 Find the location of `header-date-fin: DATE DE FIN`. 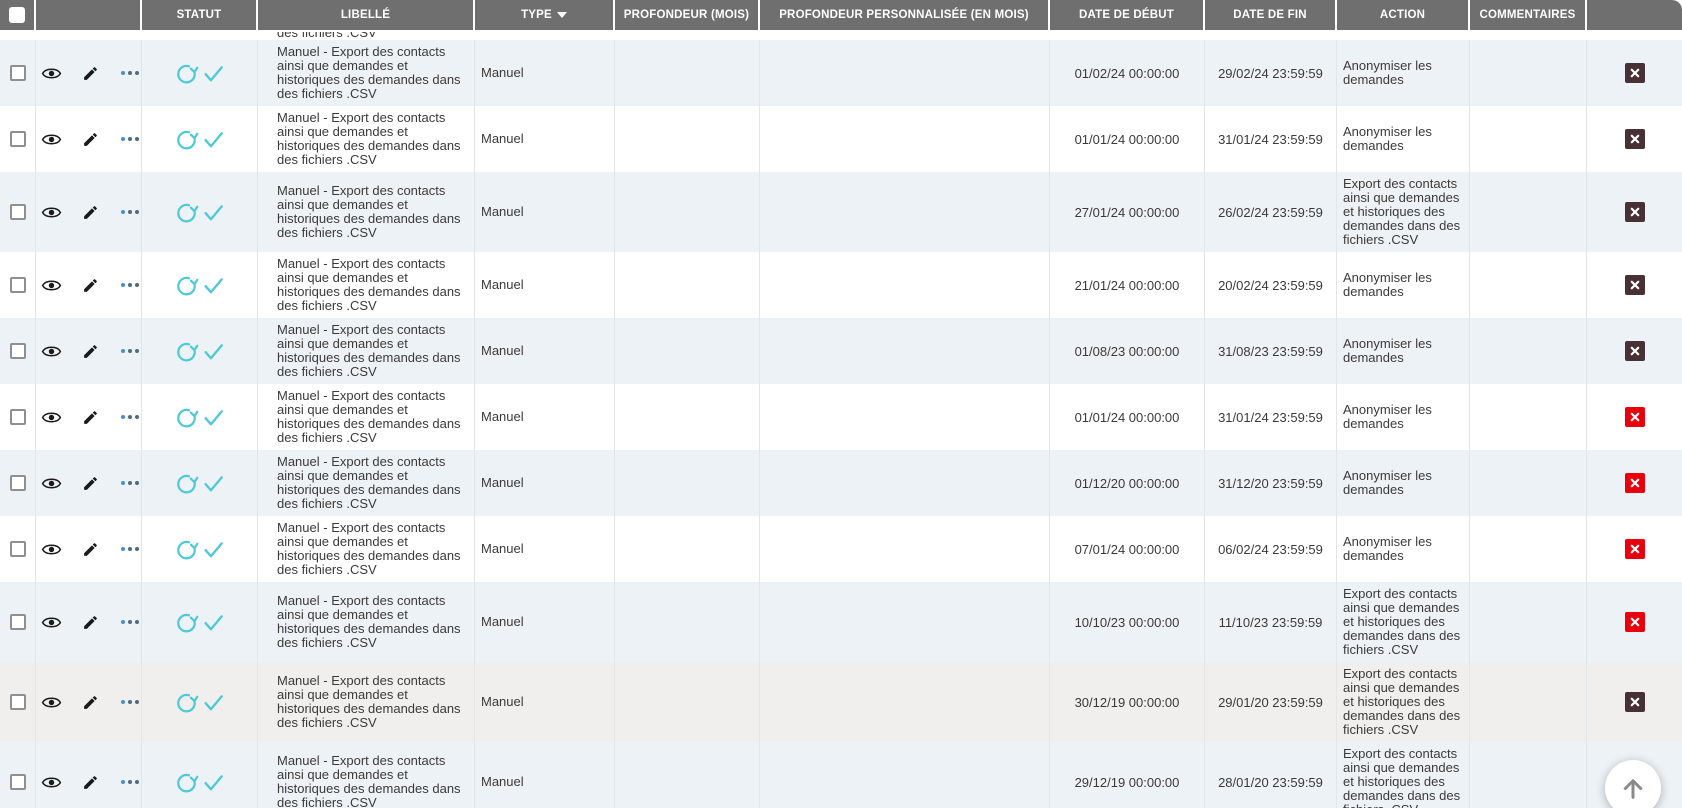

header-date-fin: DATE DE FIN is located at coordinates (1271, 16).